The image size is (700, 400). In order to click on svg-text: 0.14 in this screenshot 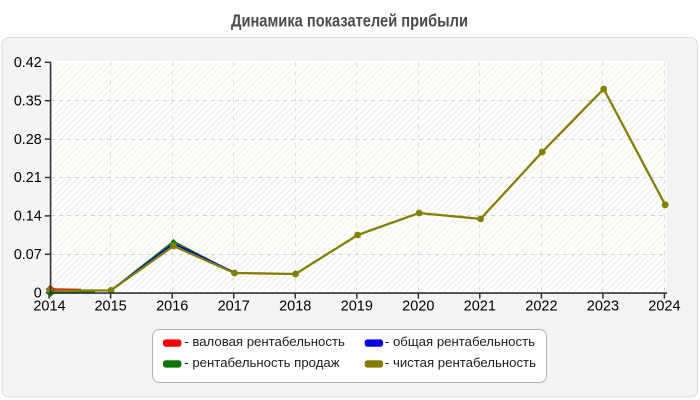, I will do `click(28, 217)`.